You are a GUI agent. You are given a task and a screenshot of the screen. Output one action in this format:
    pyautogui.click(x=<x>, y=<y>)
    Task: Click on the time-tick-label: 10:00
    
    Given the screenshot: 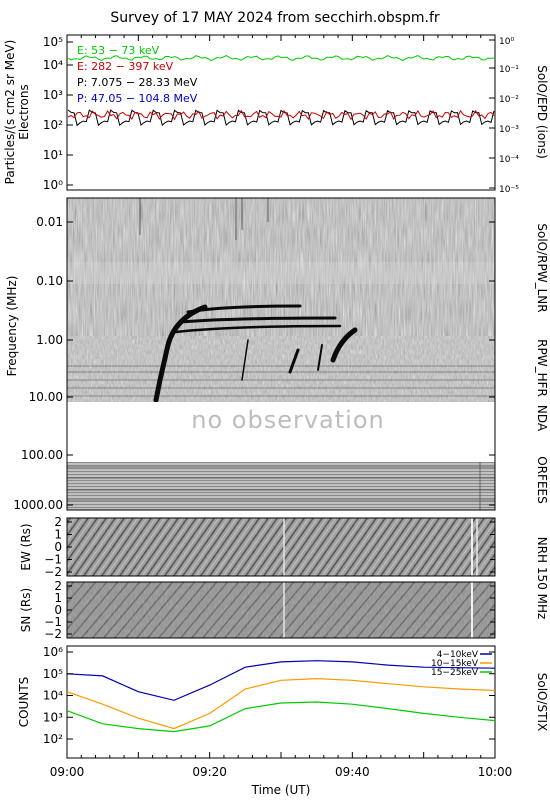 What is the action you would take?
    pyautogui.click(x=495, y=772)
    